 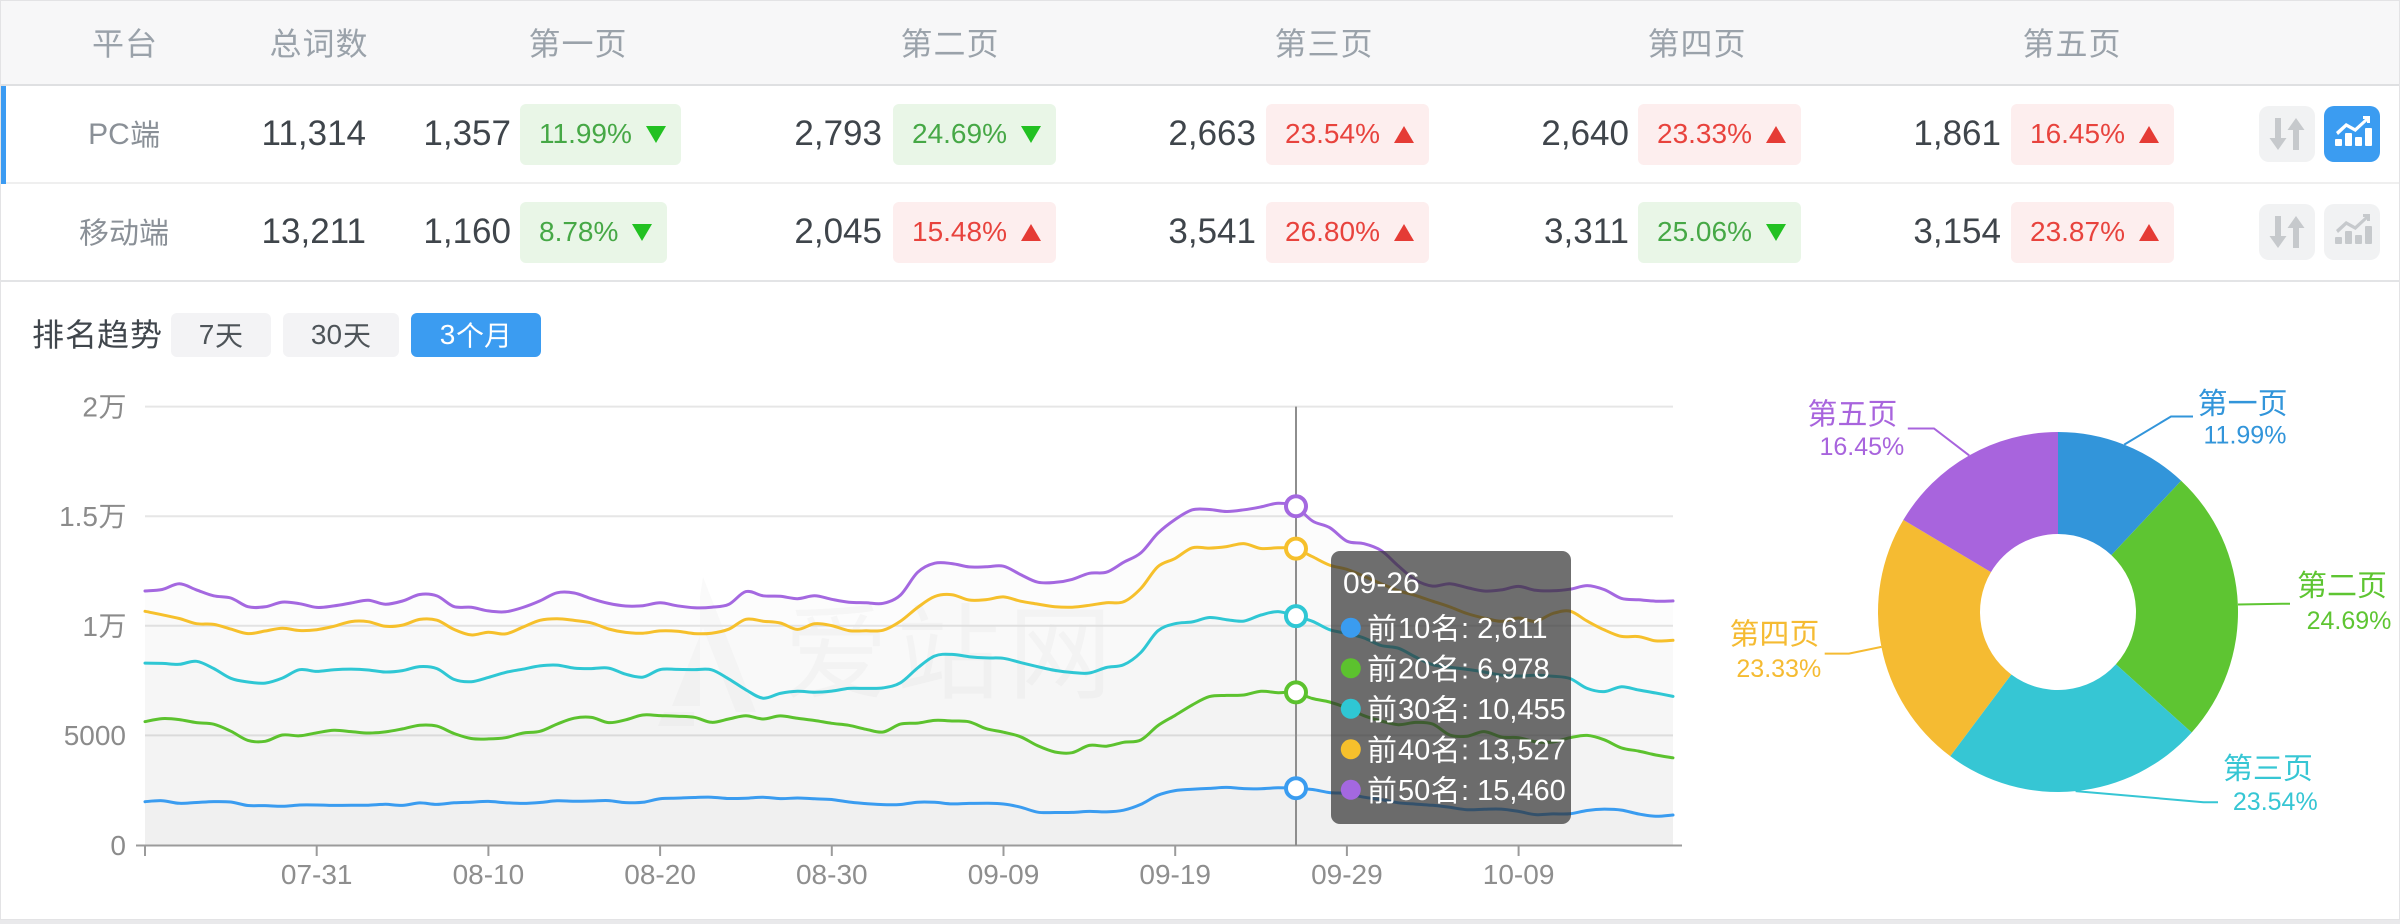 What do you see at coordinates (118, 845) in the screenshot?
I see `svg-text: 0` at bounding box center [118, 845].